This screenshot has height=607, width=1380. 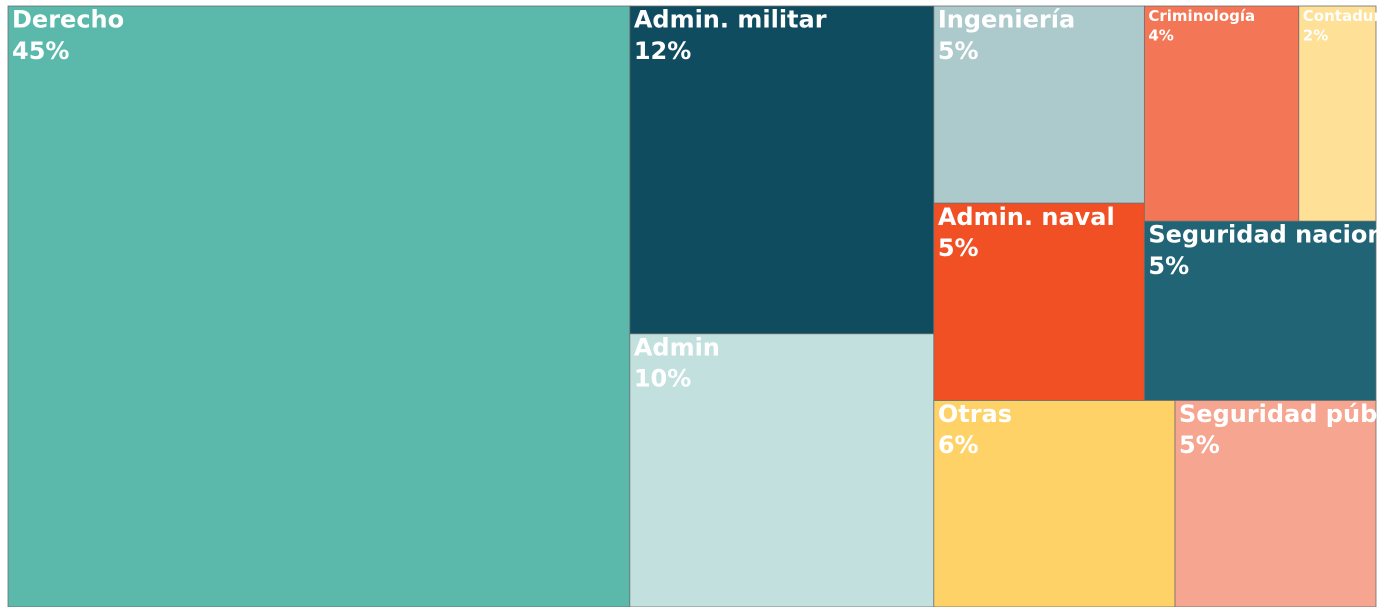 I want to click on tile-value: 4%, so click(x=1160, y=36).